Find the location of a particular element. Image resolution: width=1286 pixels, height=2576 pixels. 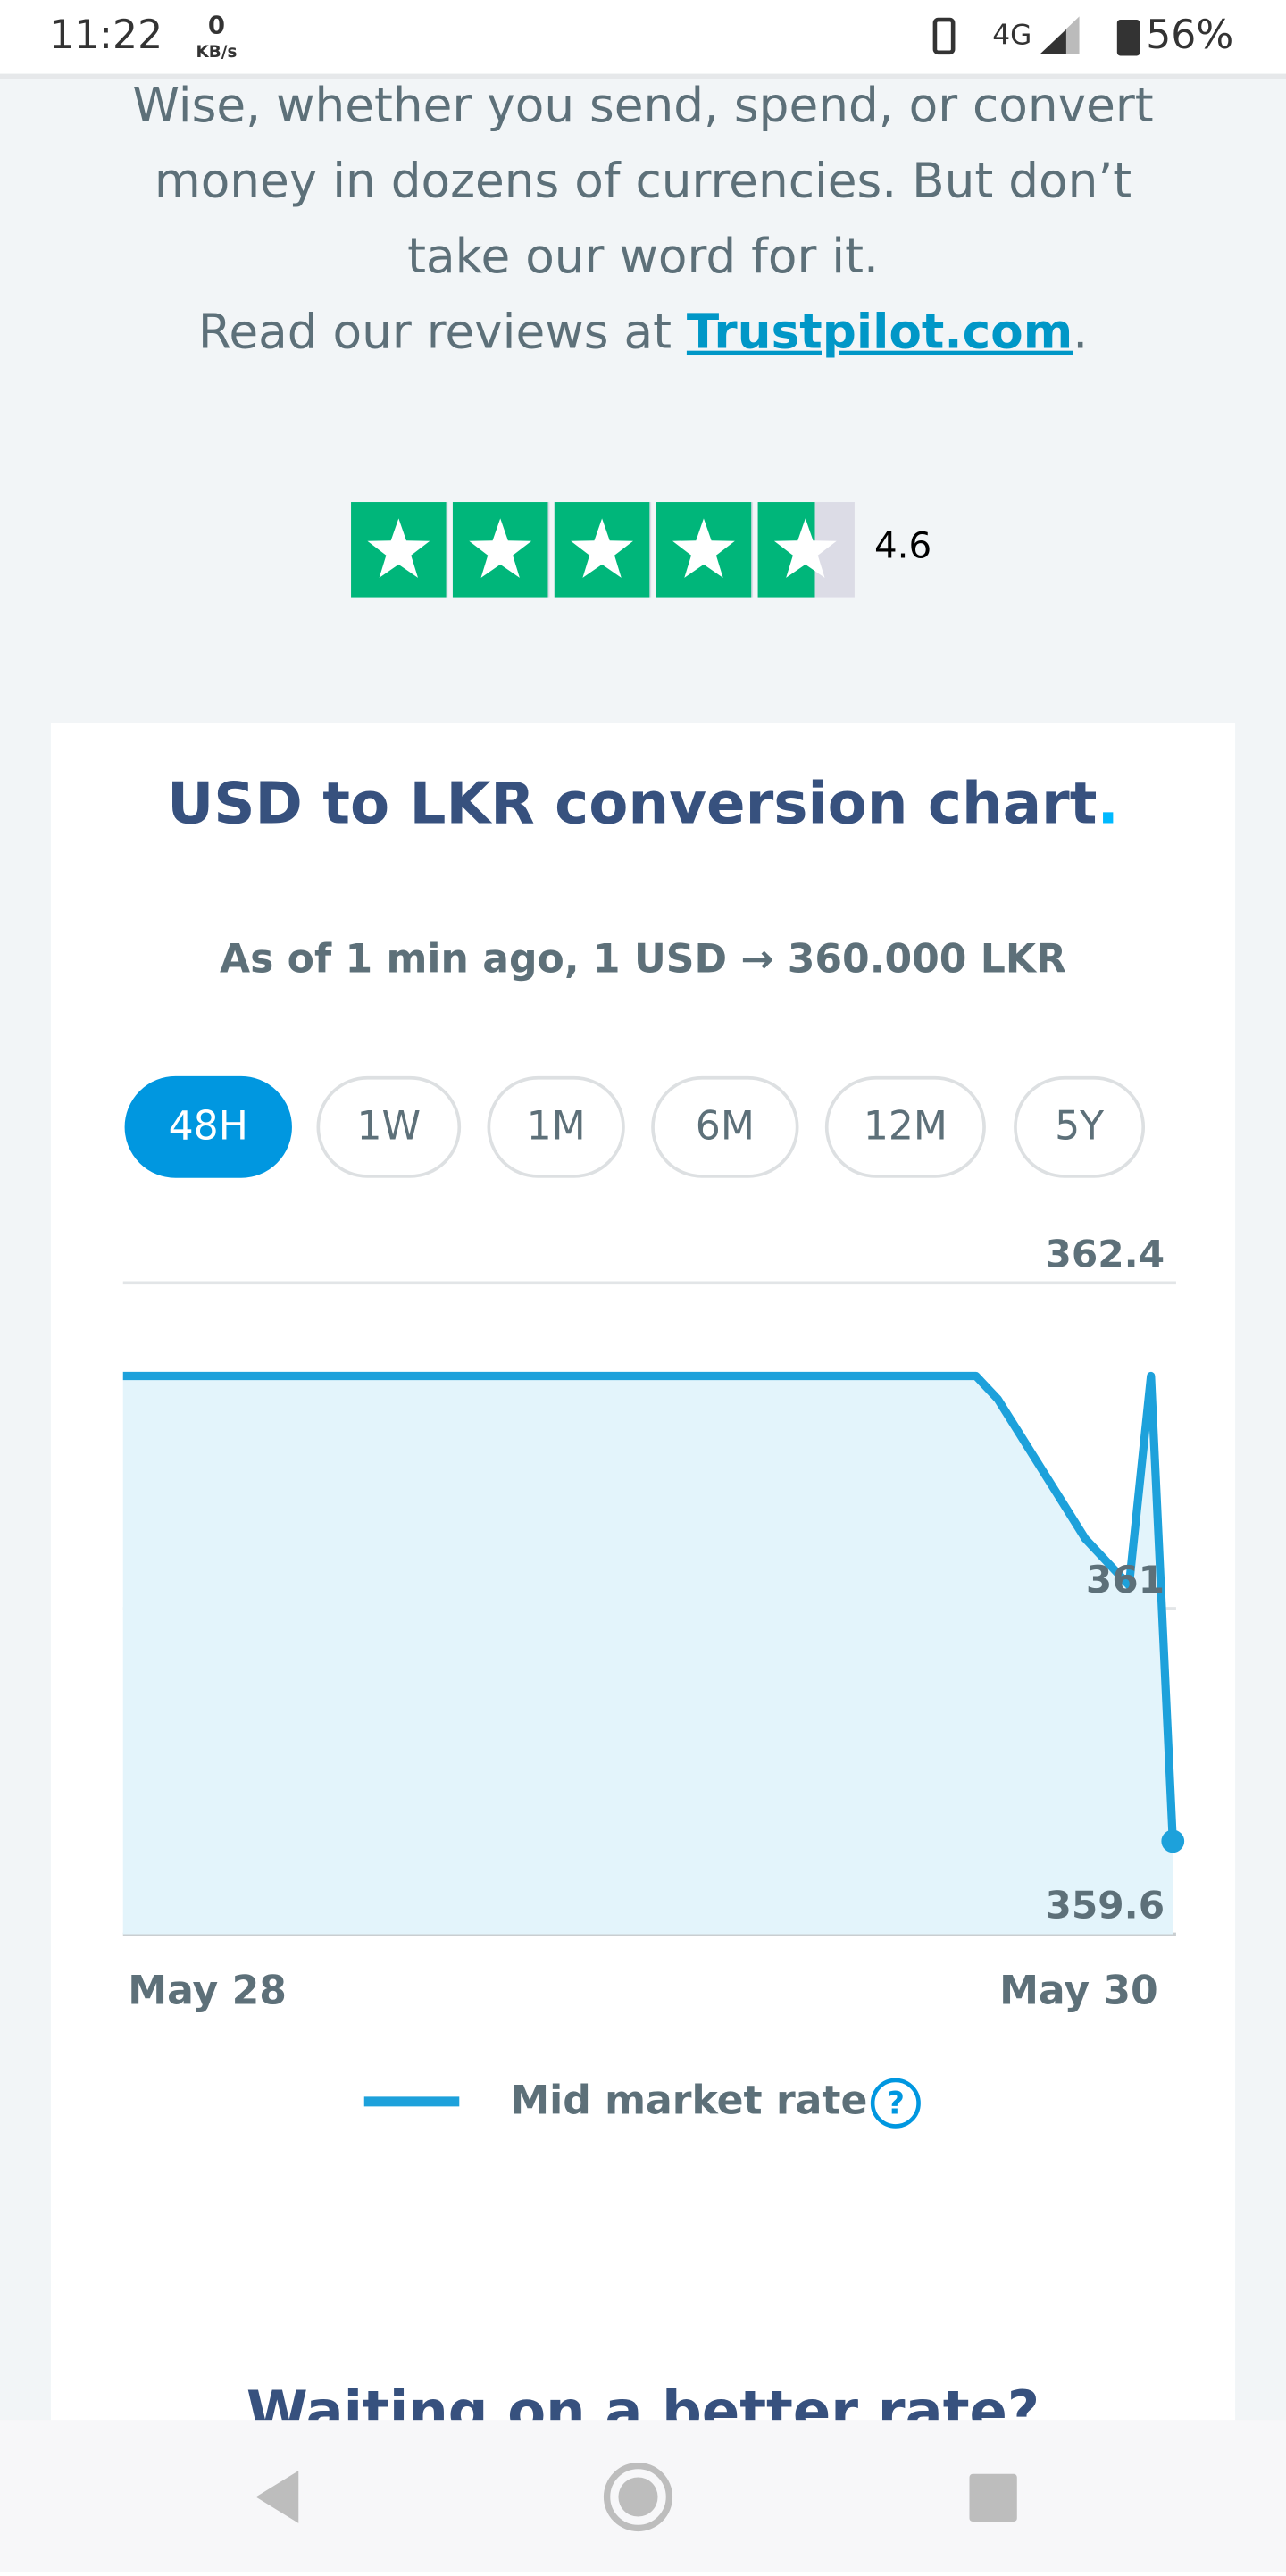

x-tick-label: May 28 is located at coordinates (208, 1992).